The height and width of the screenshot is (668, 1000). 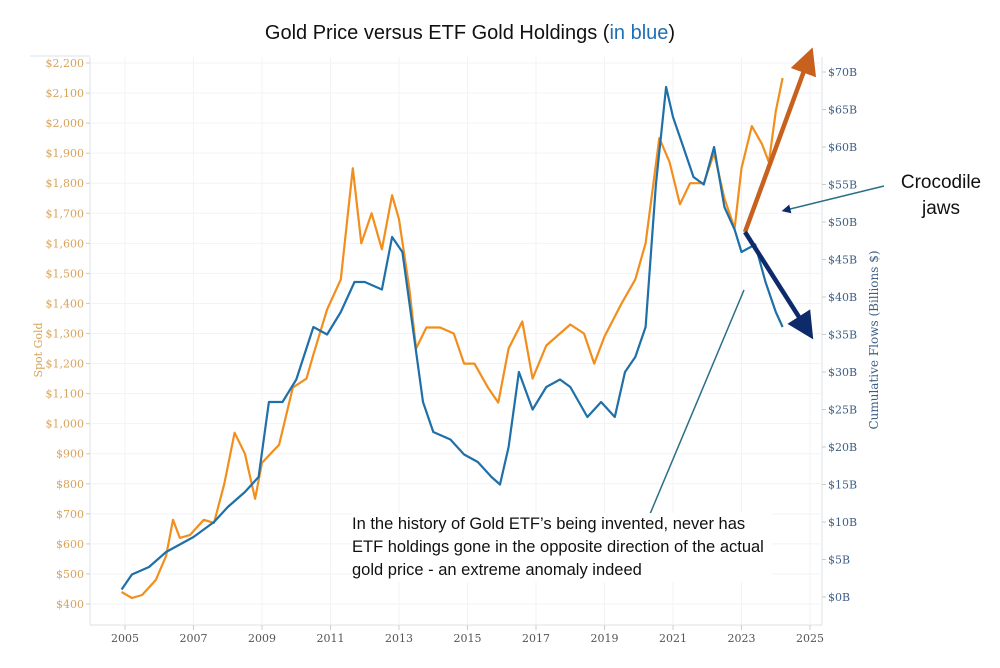 I want to click on y-tick-right-label: $0B, so click(x=839, y=597).